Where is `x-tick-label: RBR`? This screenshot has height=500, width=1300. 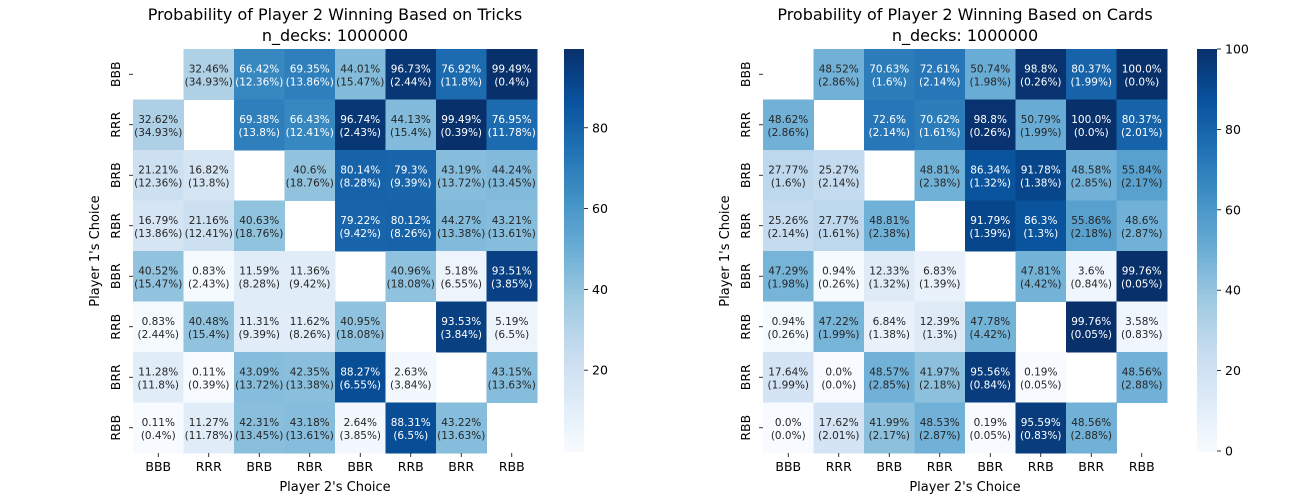
x-tick-label: RBR is located at coordinates (310, 466).